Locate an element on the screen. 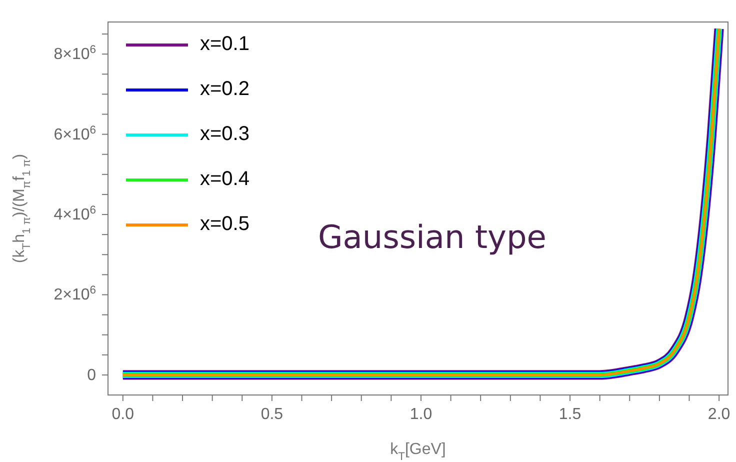 This screenshot has height=462, width=736. y-tick-label: 4×10$^{6}$ is located at coordinates (75, 214).